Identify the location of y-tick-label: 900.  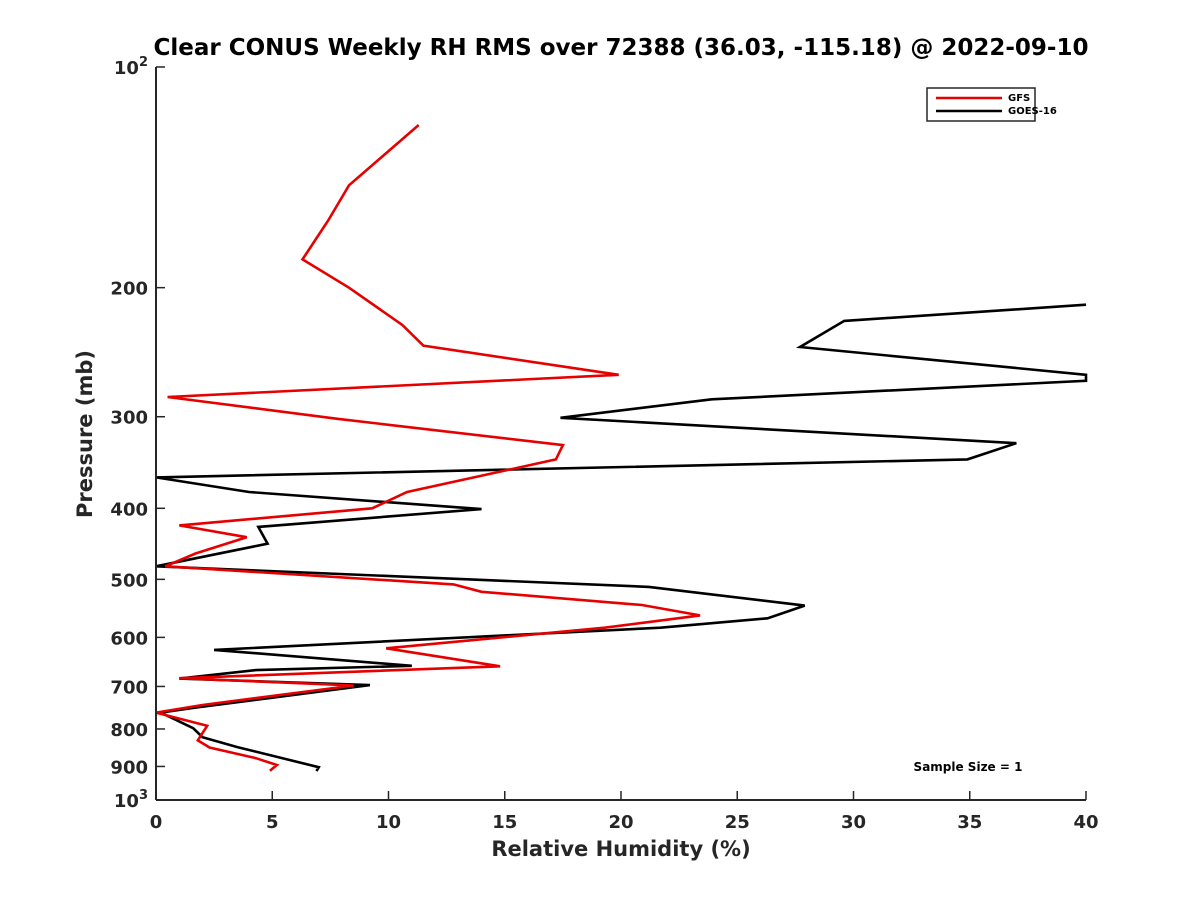
(129, 767).